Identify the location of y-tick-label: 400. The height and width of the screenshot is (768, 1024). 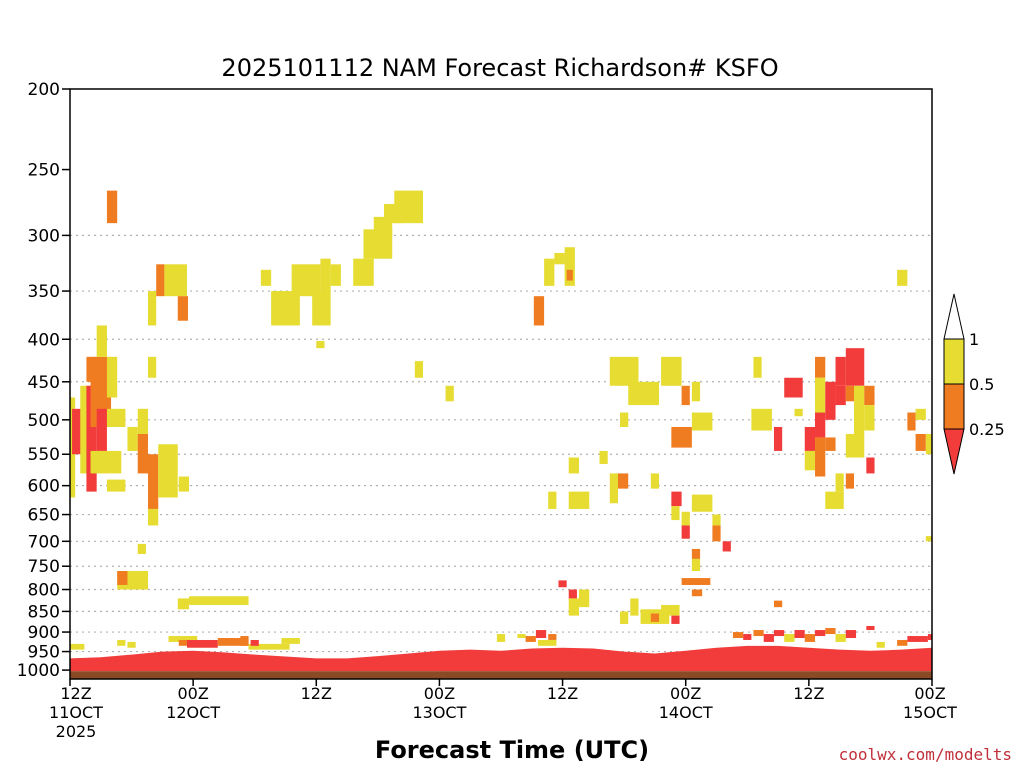
(44, 340).